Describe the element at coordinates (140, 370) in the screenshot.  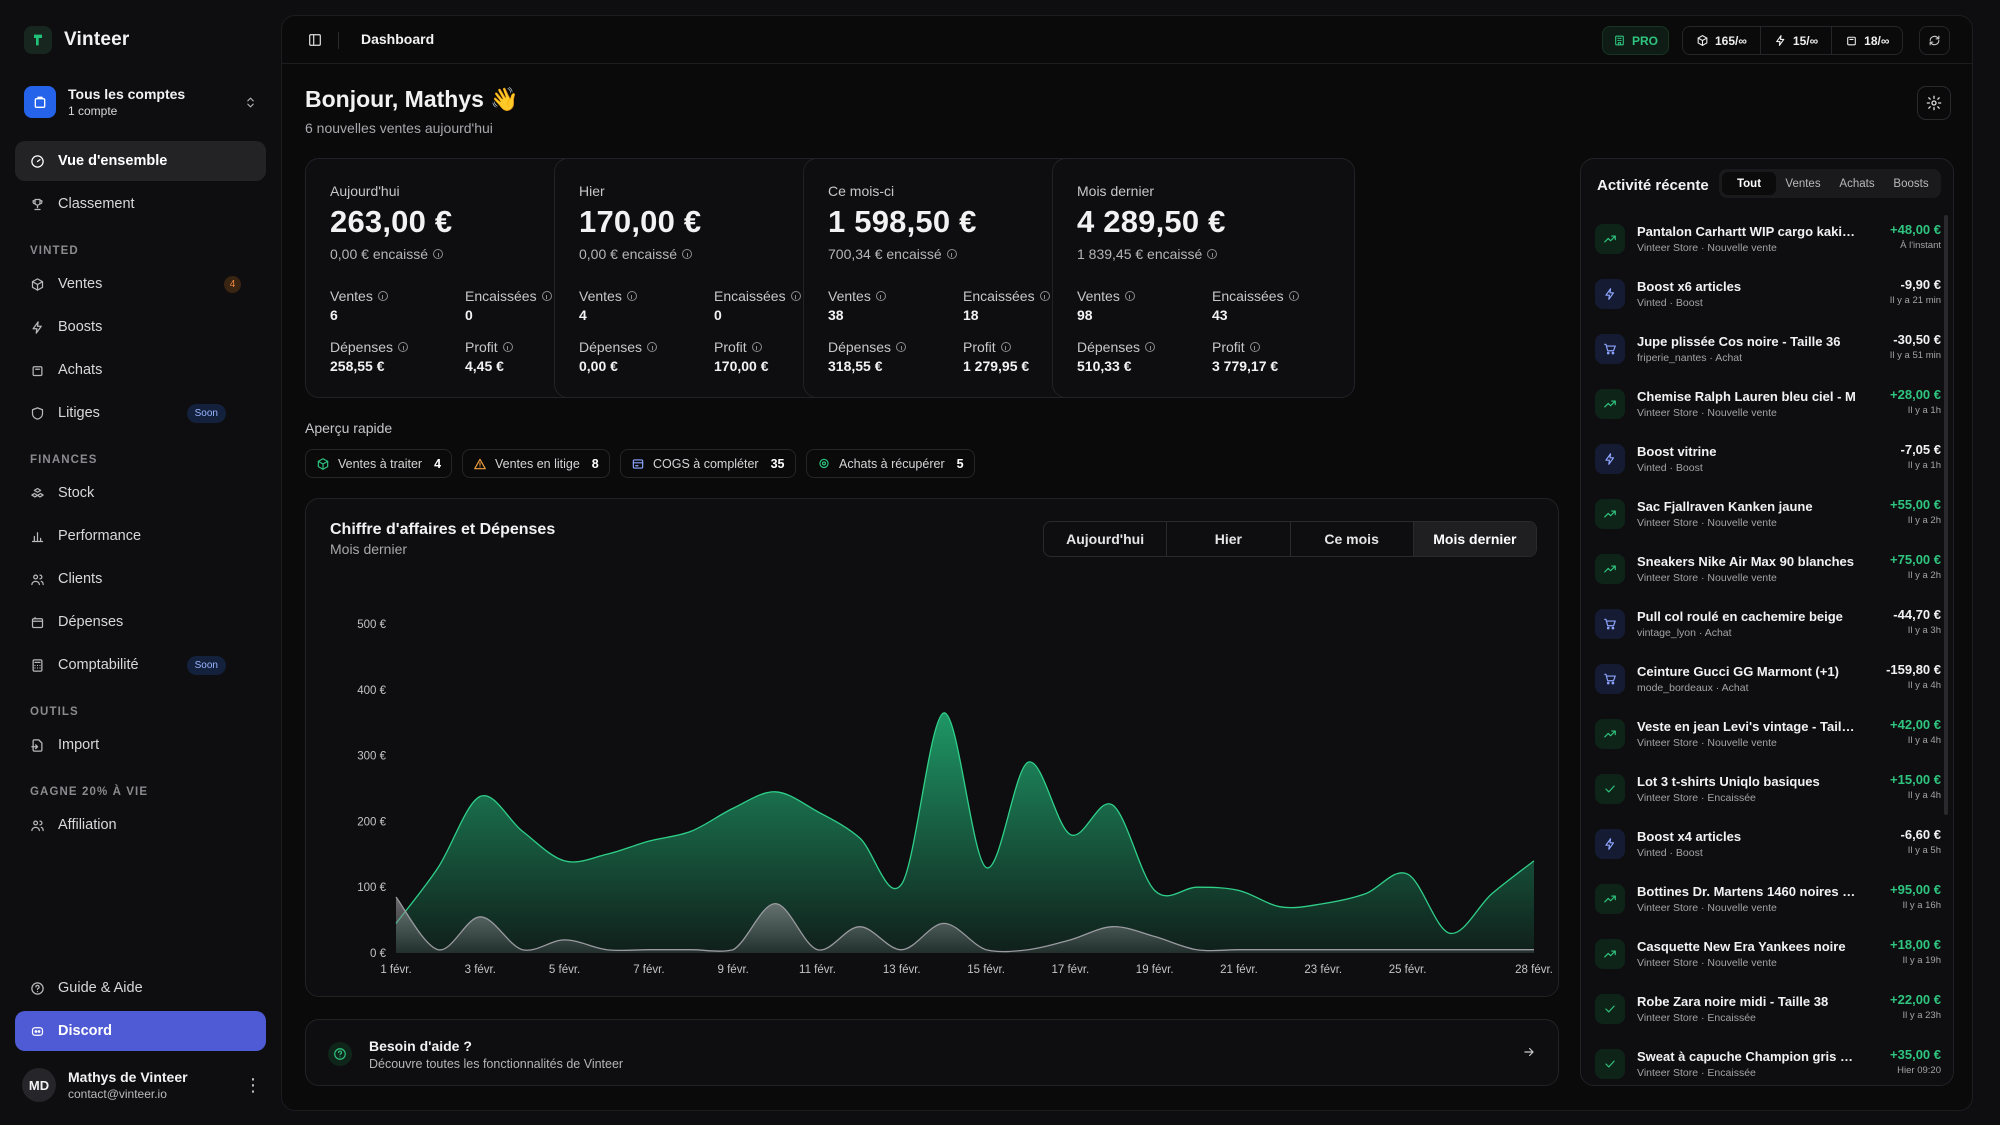
I see `sidebar-item-achats: Achats` at that location.